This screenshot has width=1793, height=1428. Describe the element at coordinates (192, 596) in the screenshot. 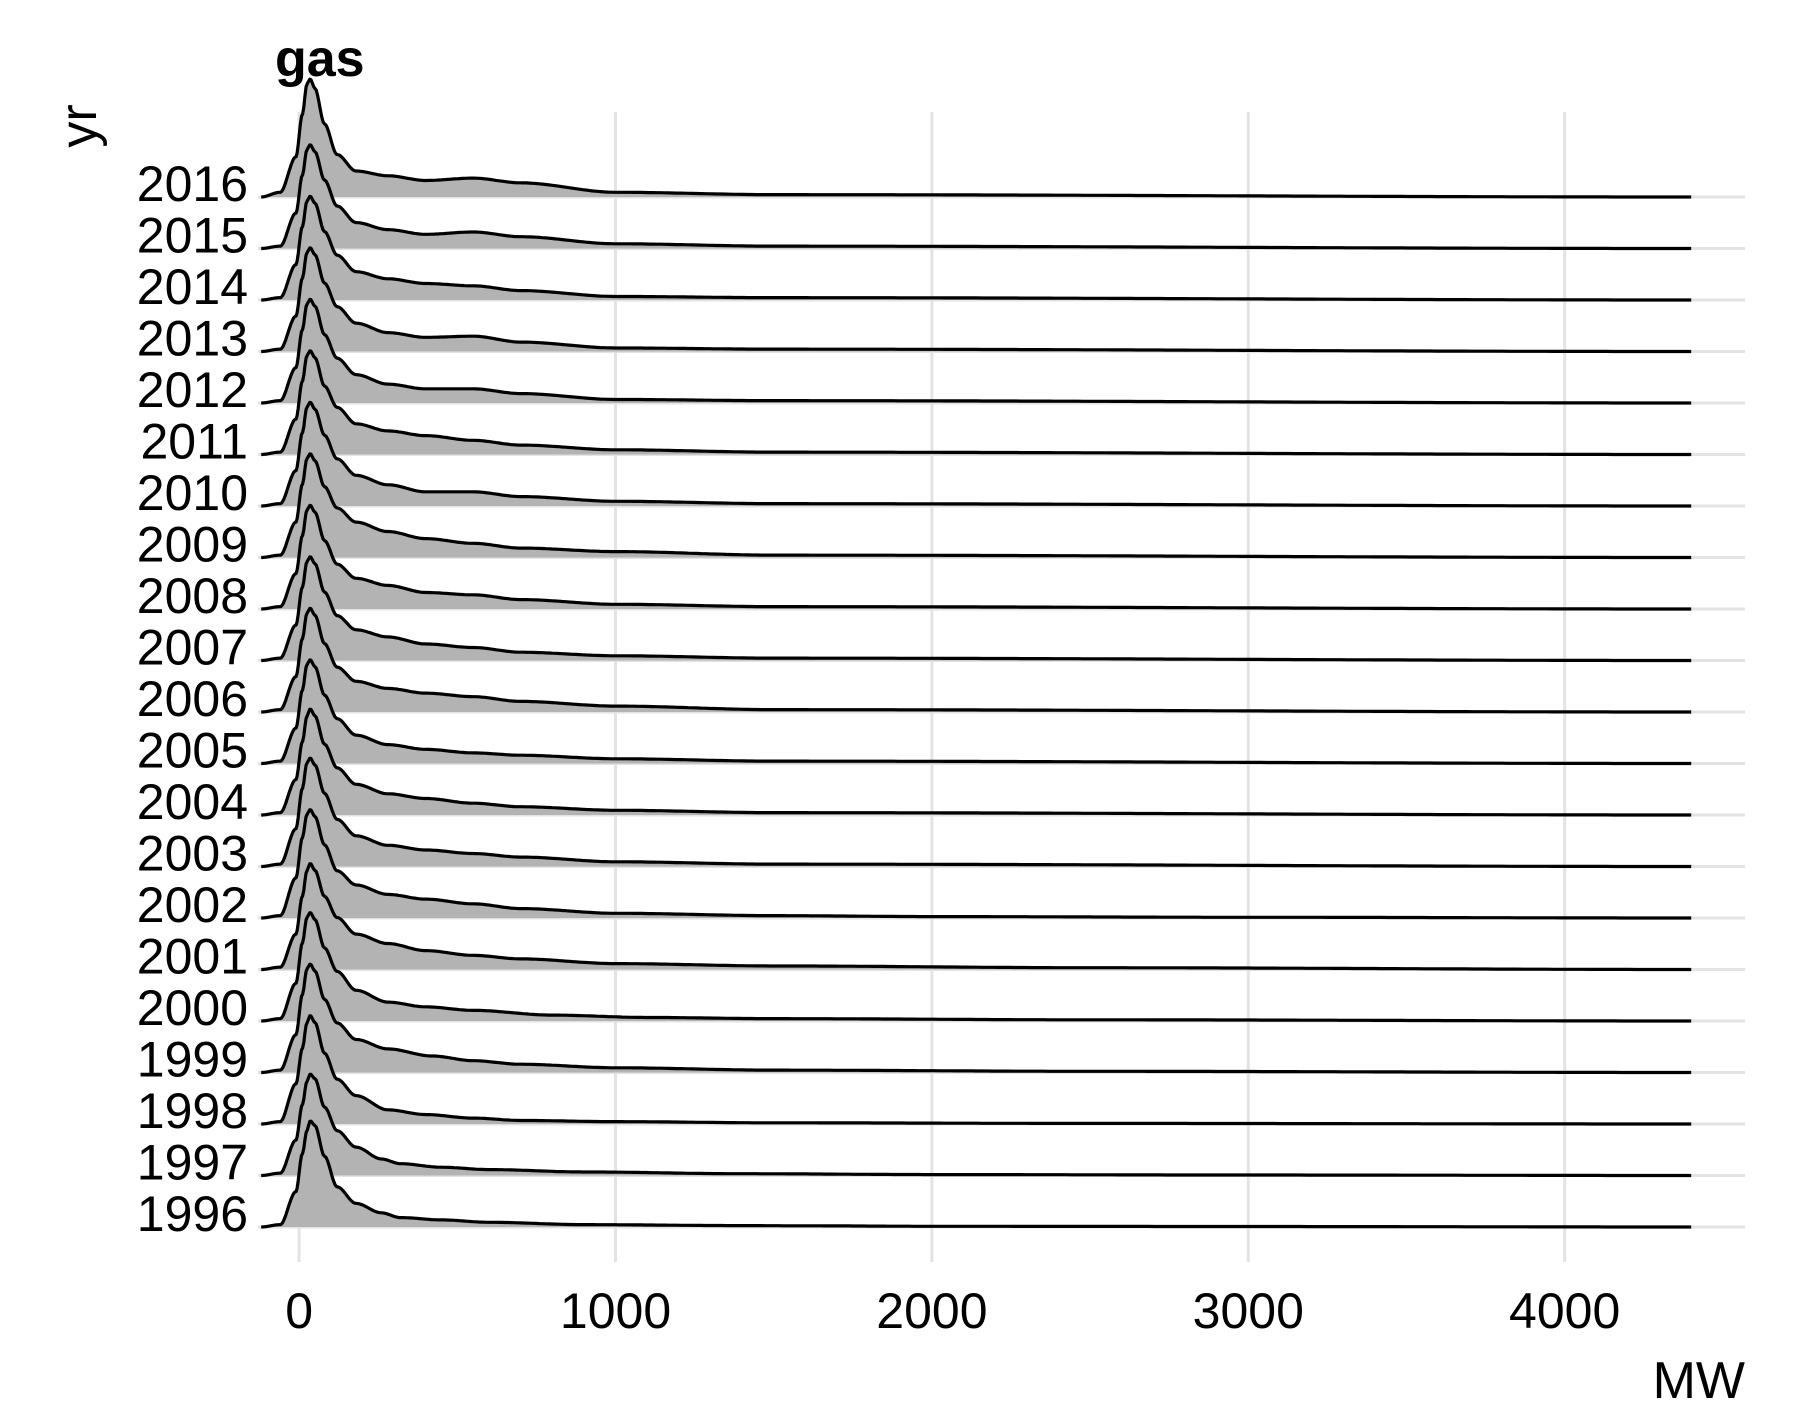

I see `y-tick-label: 2008` at that location.